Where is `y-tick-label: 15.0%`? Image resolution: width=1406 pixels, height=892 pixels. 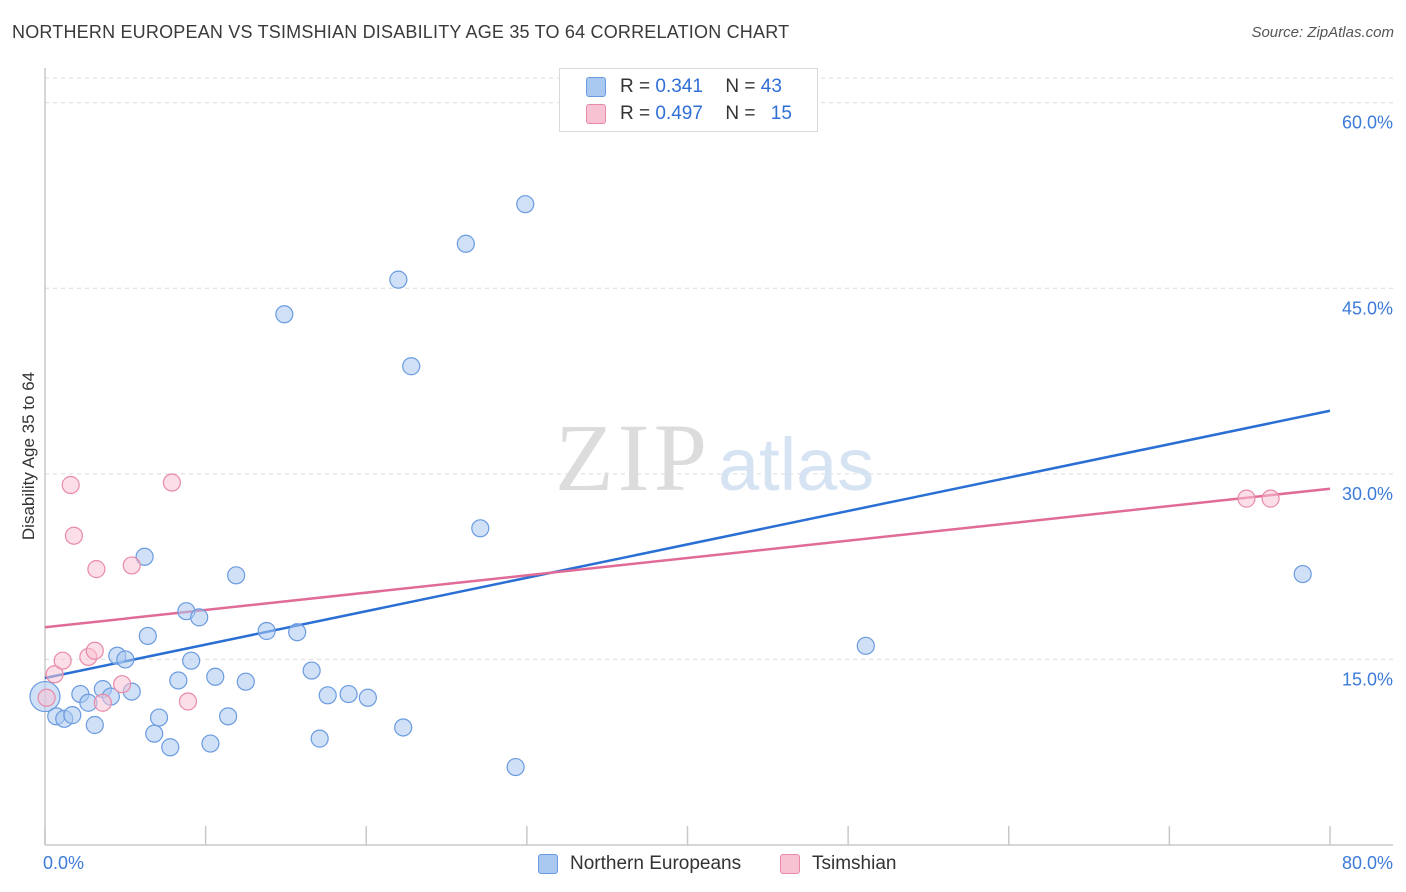 y-tick-label: 15.0% is located at coordinates (1367, 679).